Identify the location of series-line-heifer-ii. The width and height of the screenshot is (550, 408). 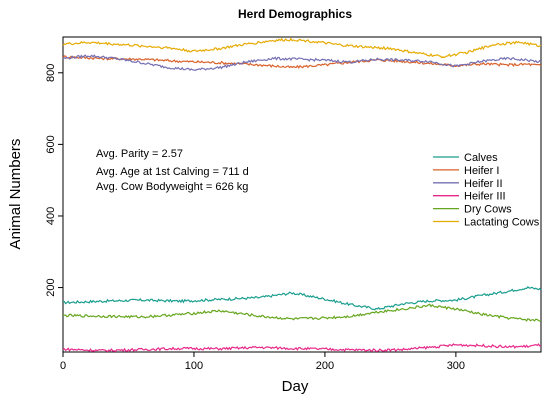
(302, 63).